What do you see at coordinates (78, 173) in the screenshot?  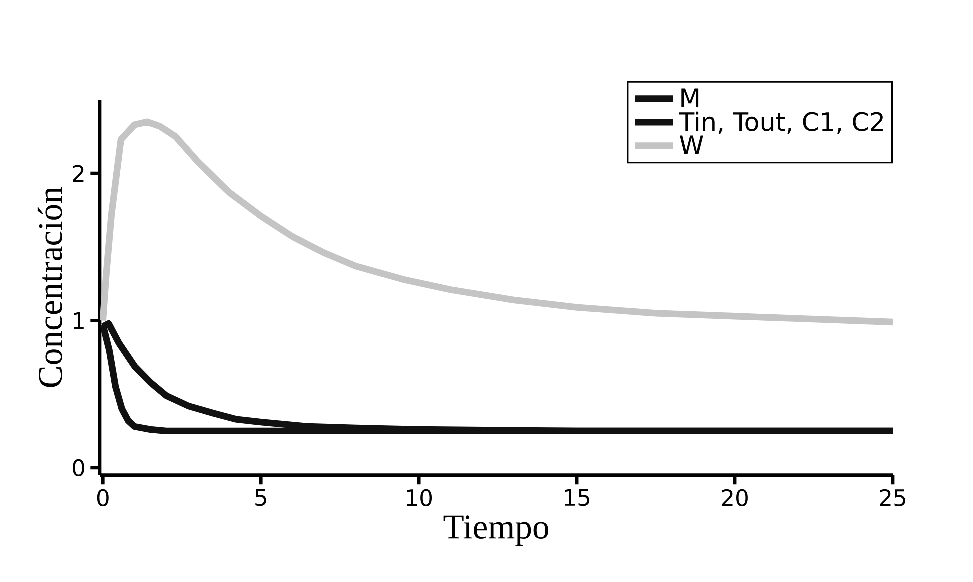 I see `y-tick-label: 2` at bounding box center [78, 173].